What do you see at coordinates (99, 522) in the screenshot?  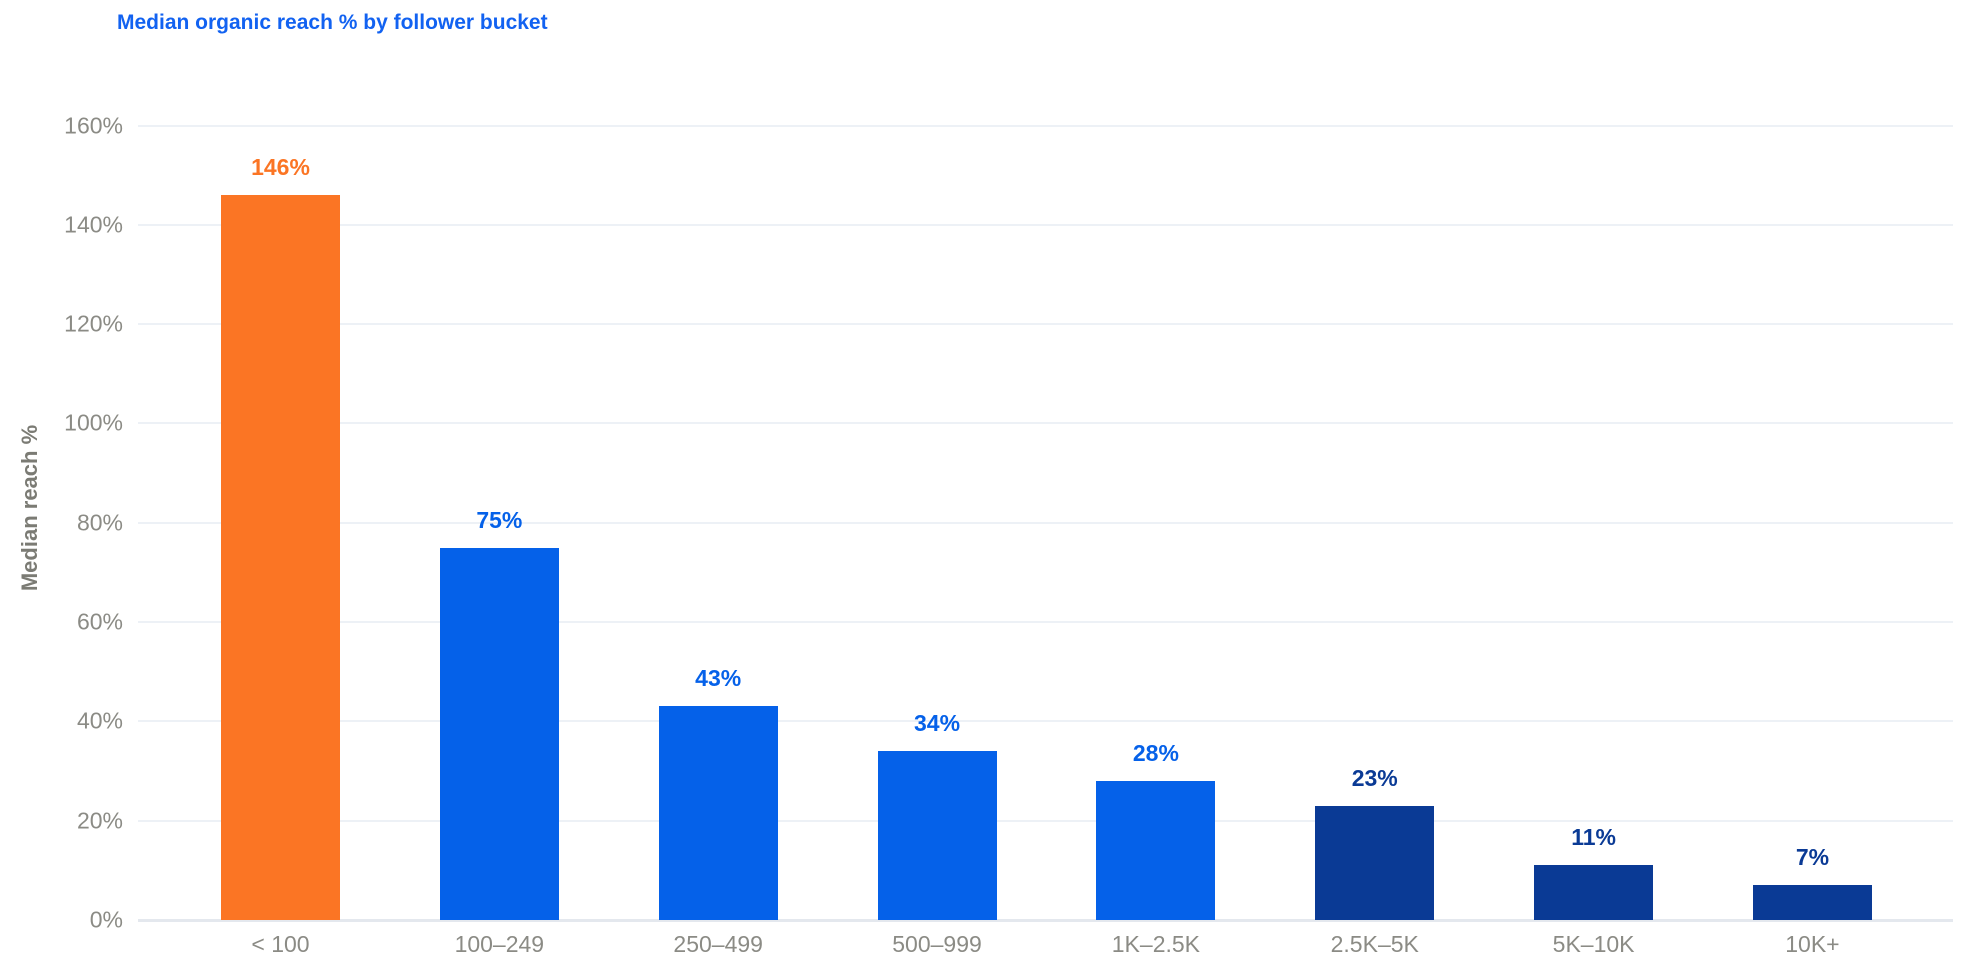 I see `y-tick-label: 80%` at bounding box center [99, 522].